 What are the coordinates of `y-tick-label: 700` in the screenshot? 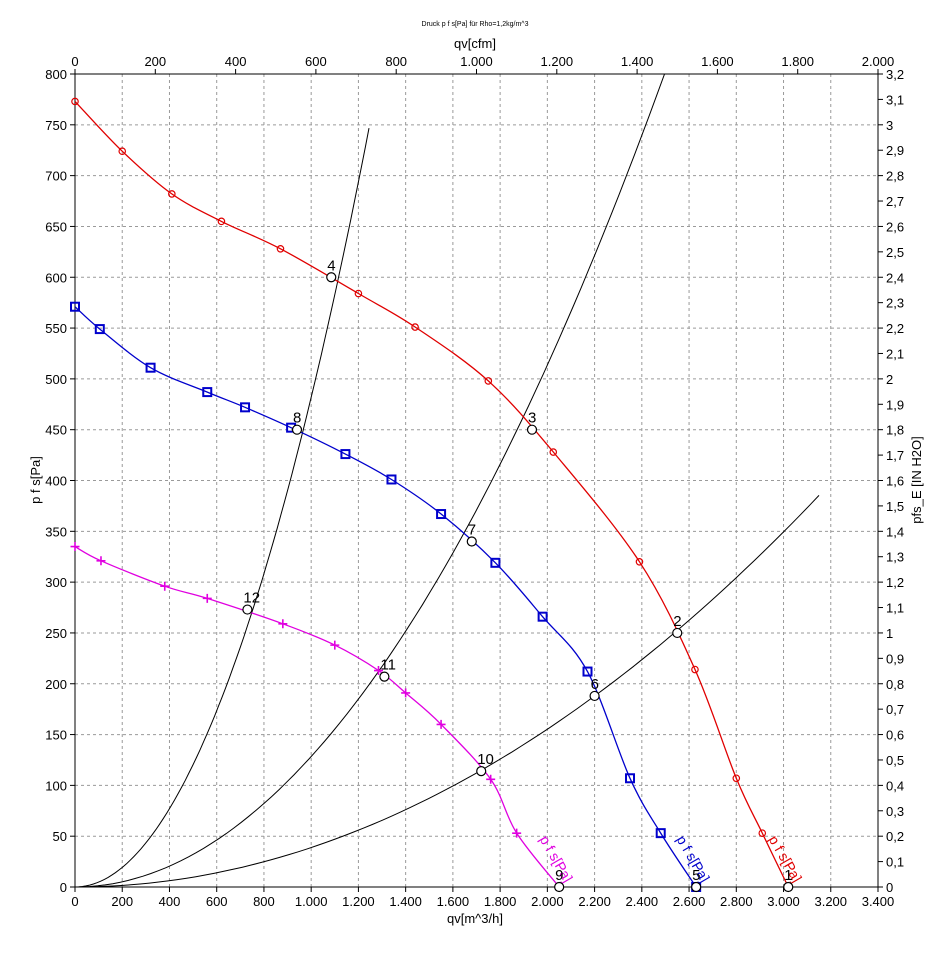 It's located at (56, 176).